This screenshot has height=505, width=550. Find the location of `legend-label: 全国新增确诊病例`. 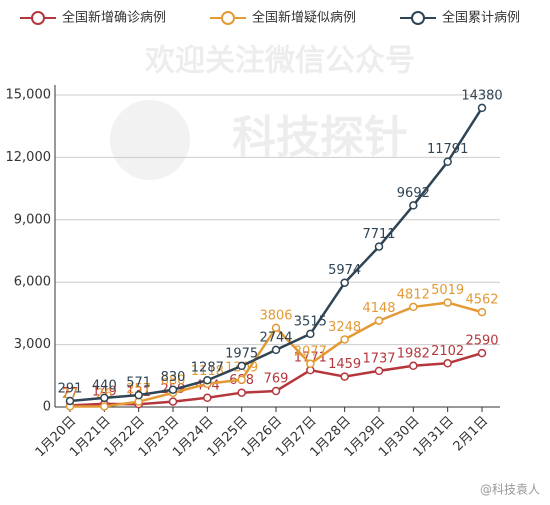

legend-label: 全国新增确诊病例 is located at coordinates (114, 18).